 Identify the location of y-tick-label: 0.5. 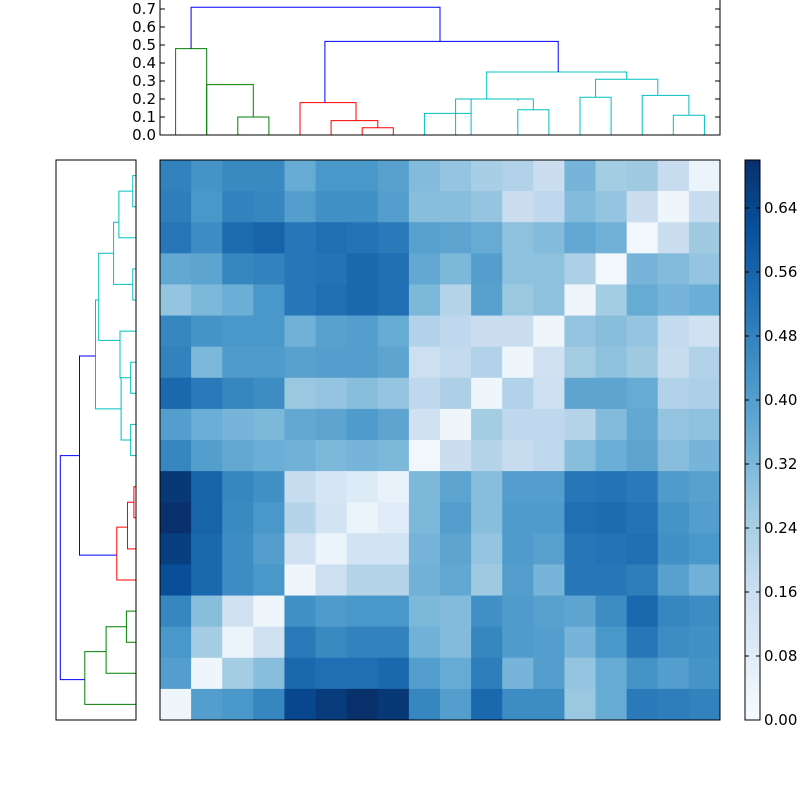
(144, 45).